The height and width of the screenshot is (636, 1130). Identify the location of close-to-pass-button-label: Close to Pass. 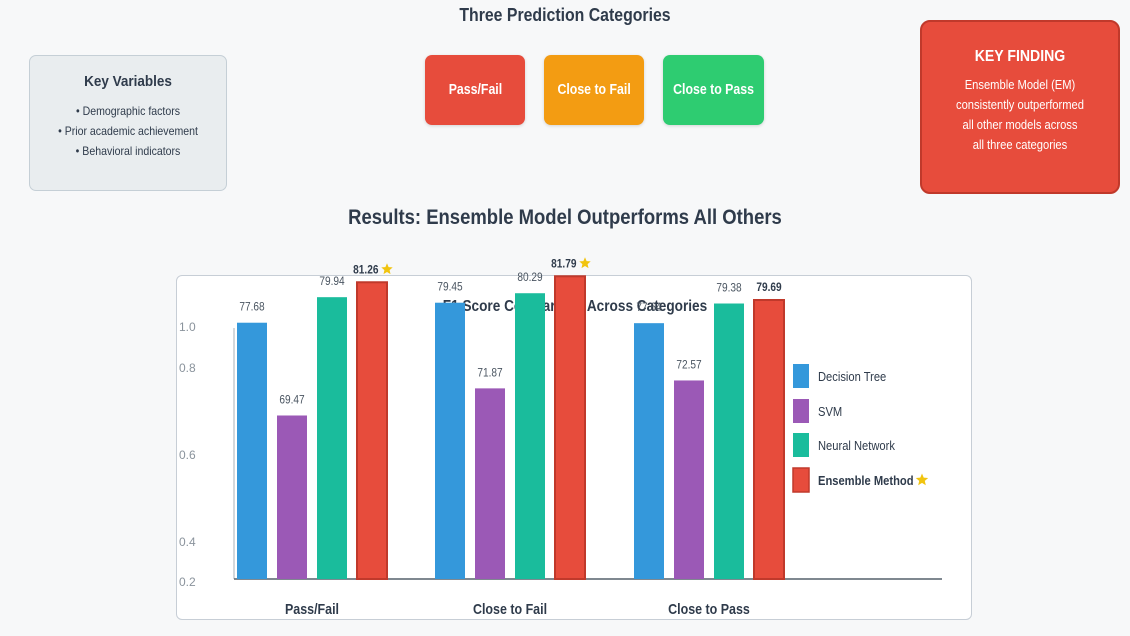
(713, 90).